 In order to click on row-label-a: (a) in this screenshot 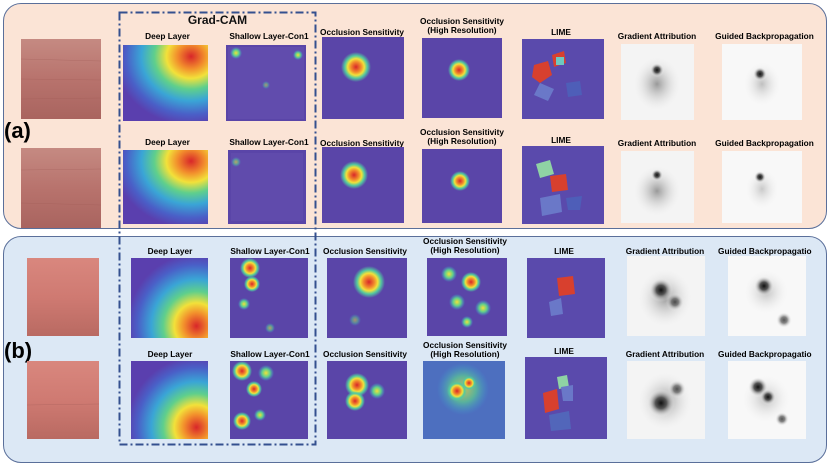, I will do `click(17, 130)`.